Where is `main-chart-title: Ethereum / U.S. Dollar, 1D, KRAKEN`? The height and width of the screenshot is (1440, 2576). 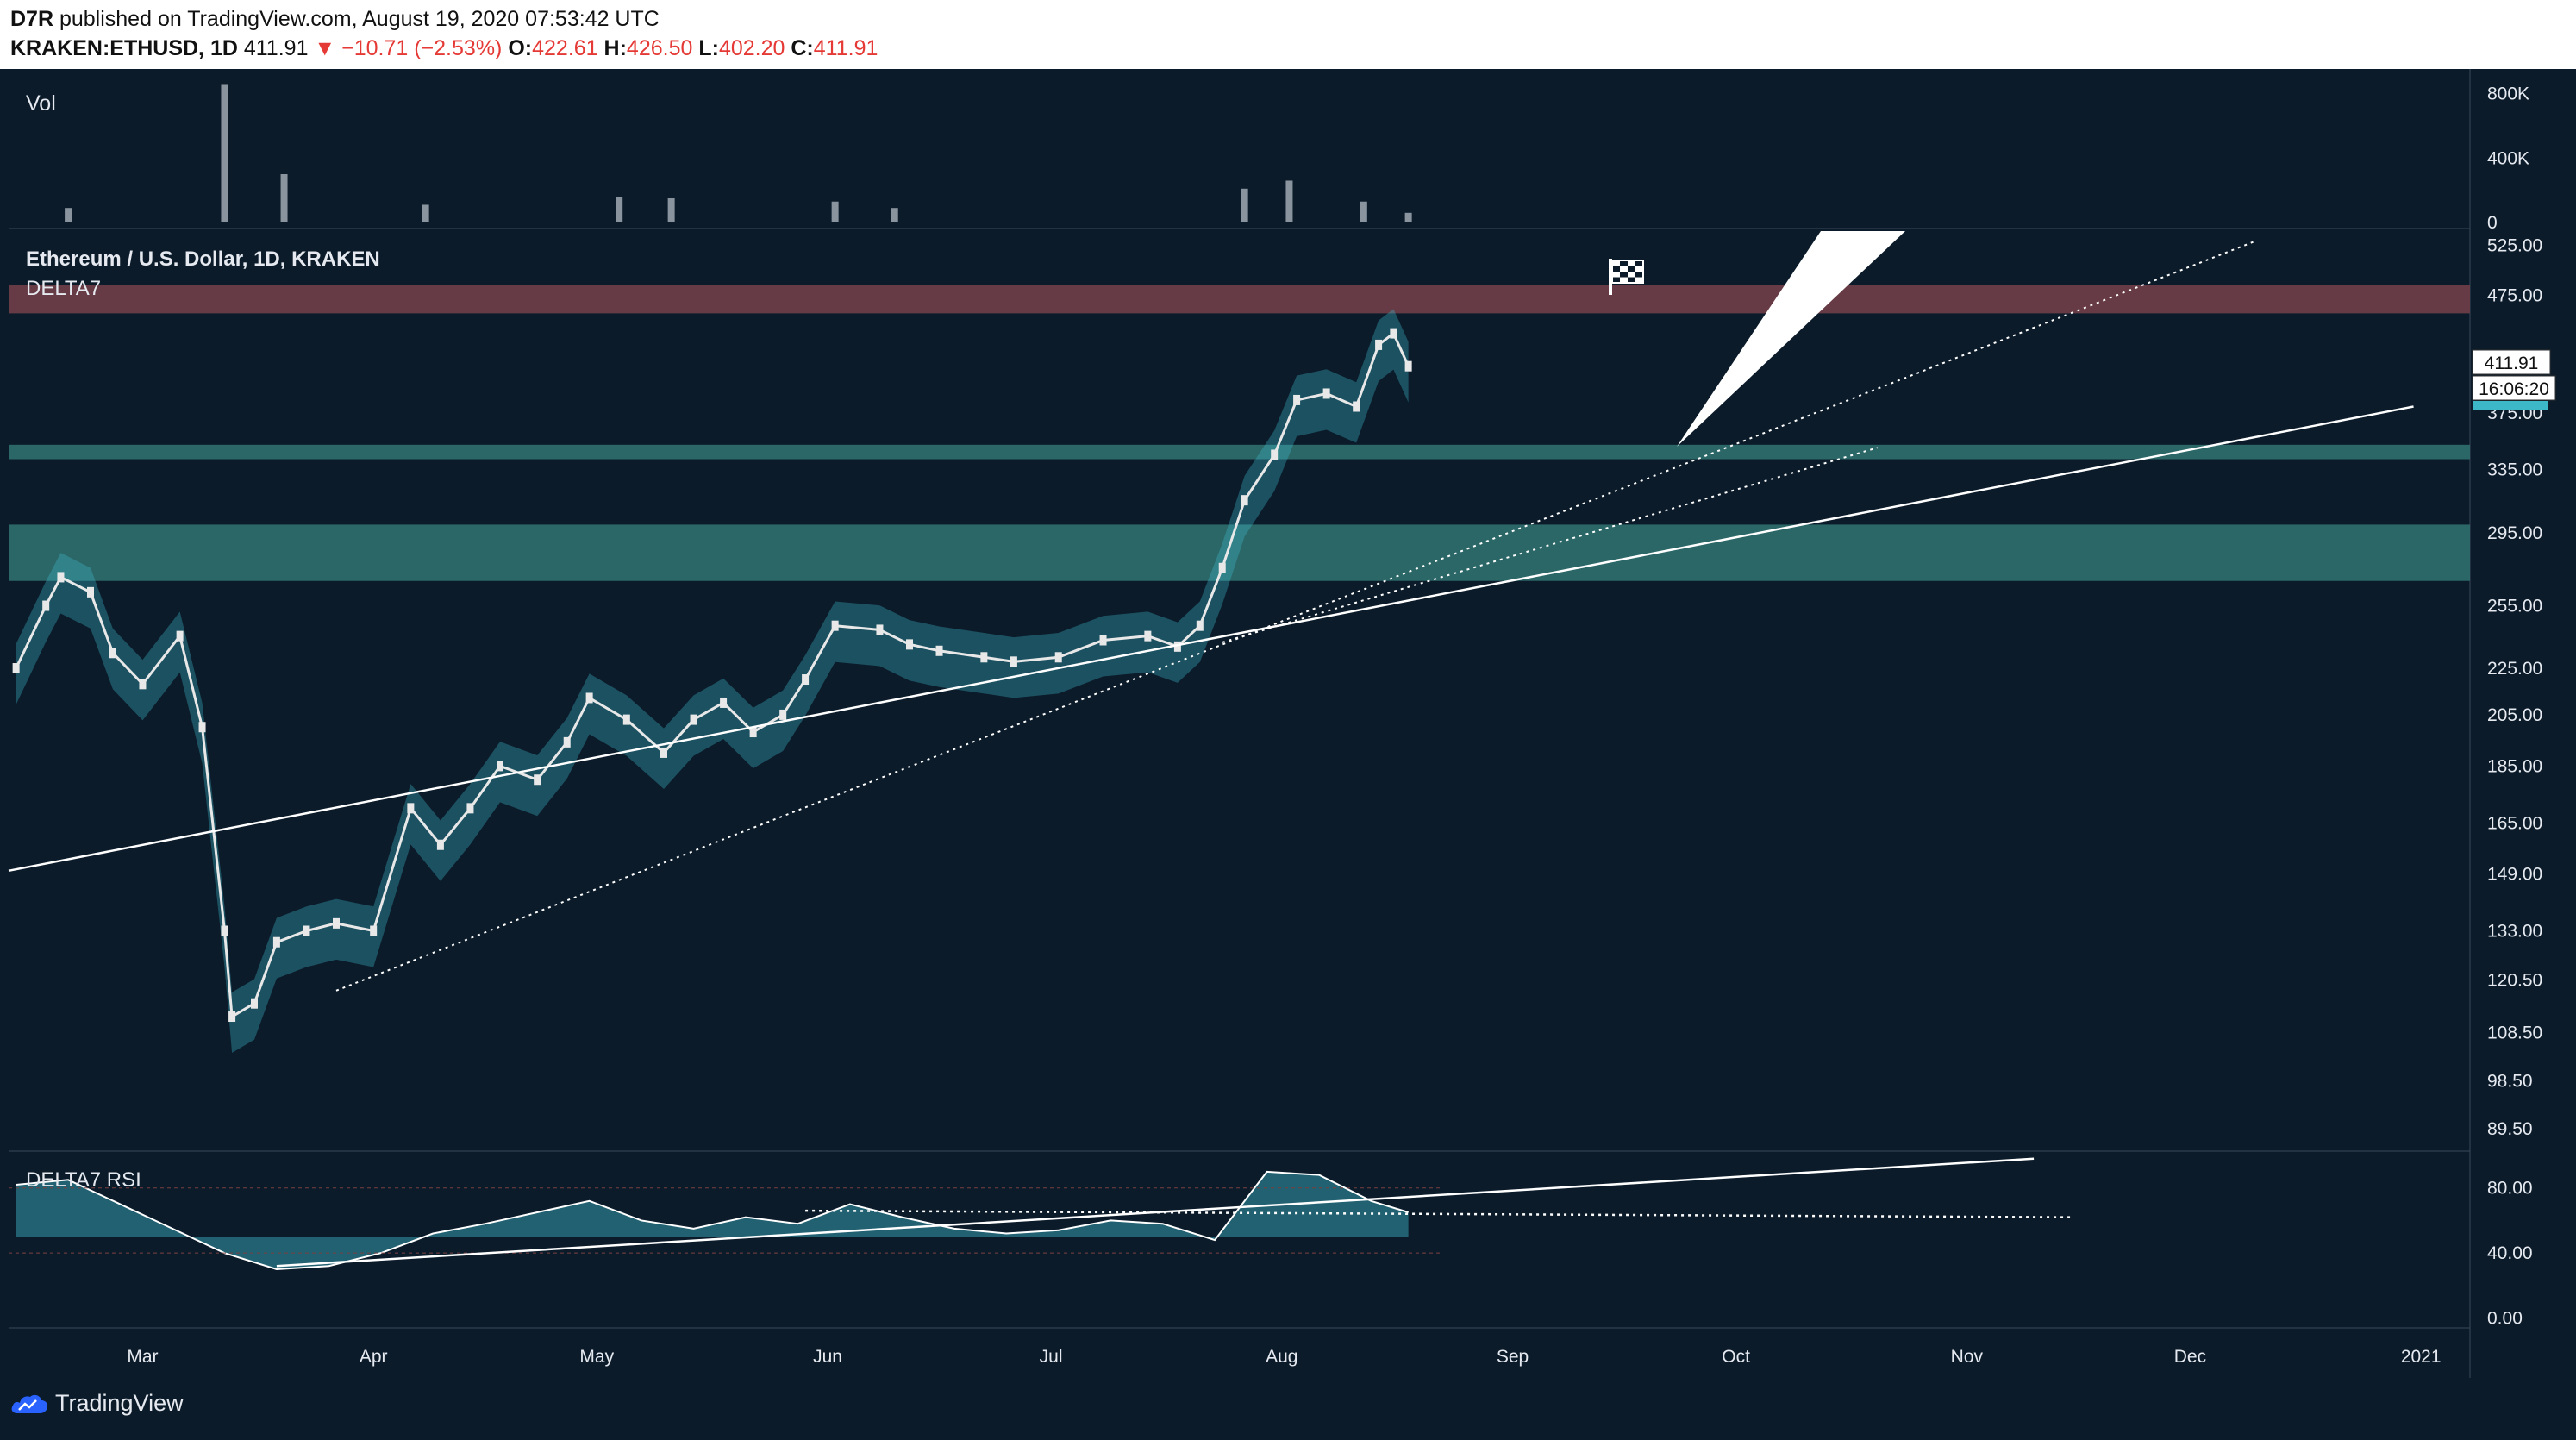
main-chart-title: Ethereum / U.S. Dollar, 1D, KRAKEN is located at coordinates (203, 259).